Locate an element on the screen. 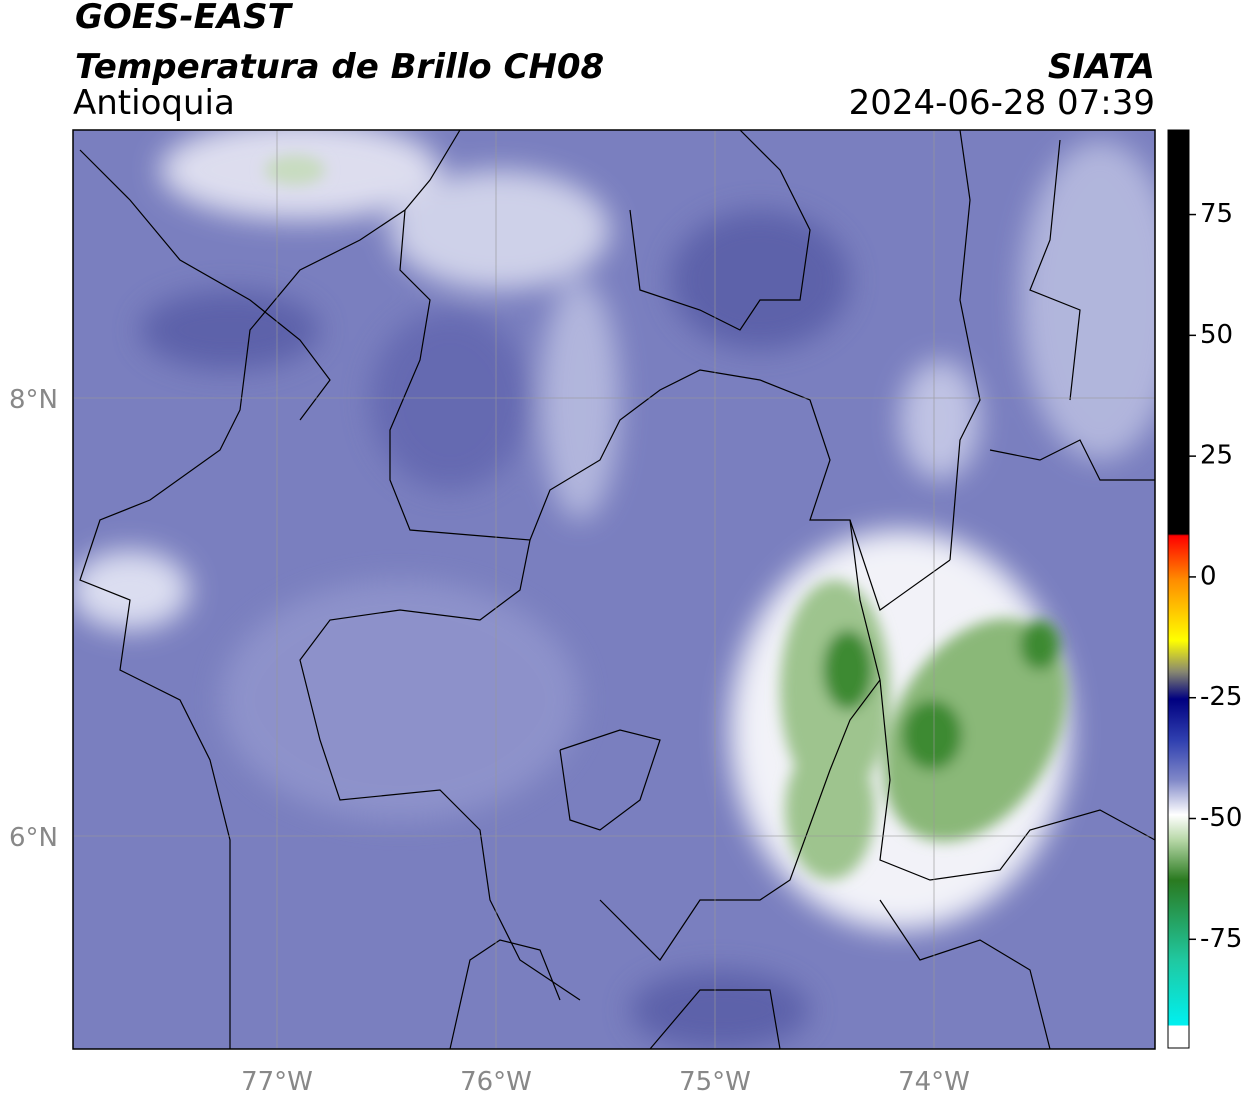  lat-label: 8°N is located at coordinates (33, 400).